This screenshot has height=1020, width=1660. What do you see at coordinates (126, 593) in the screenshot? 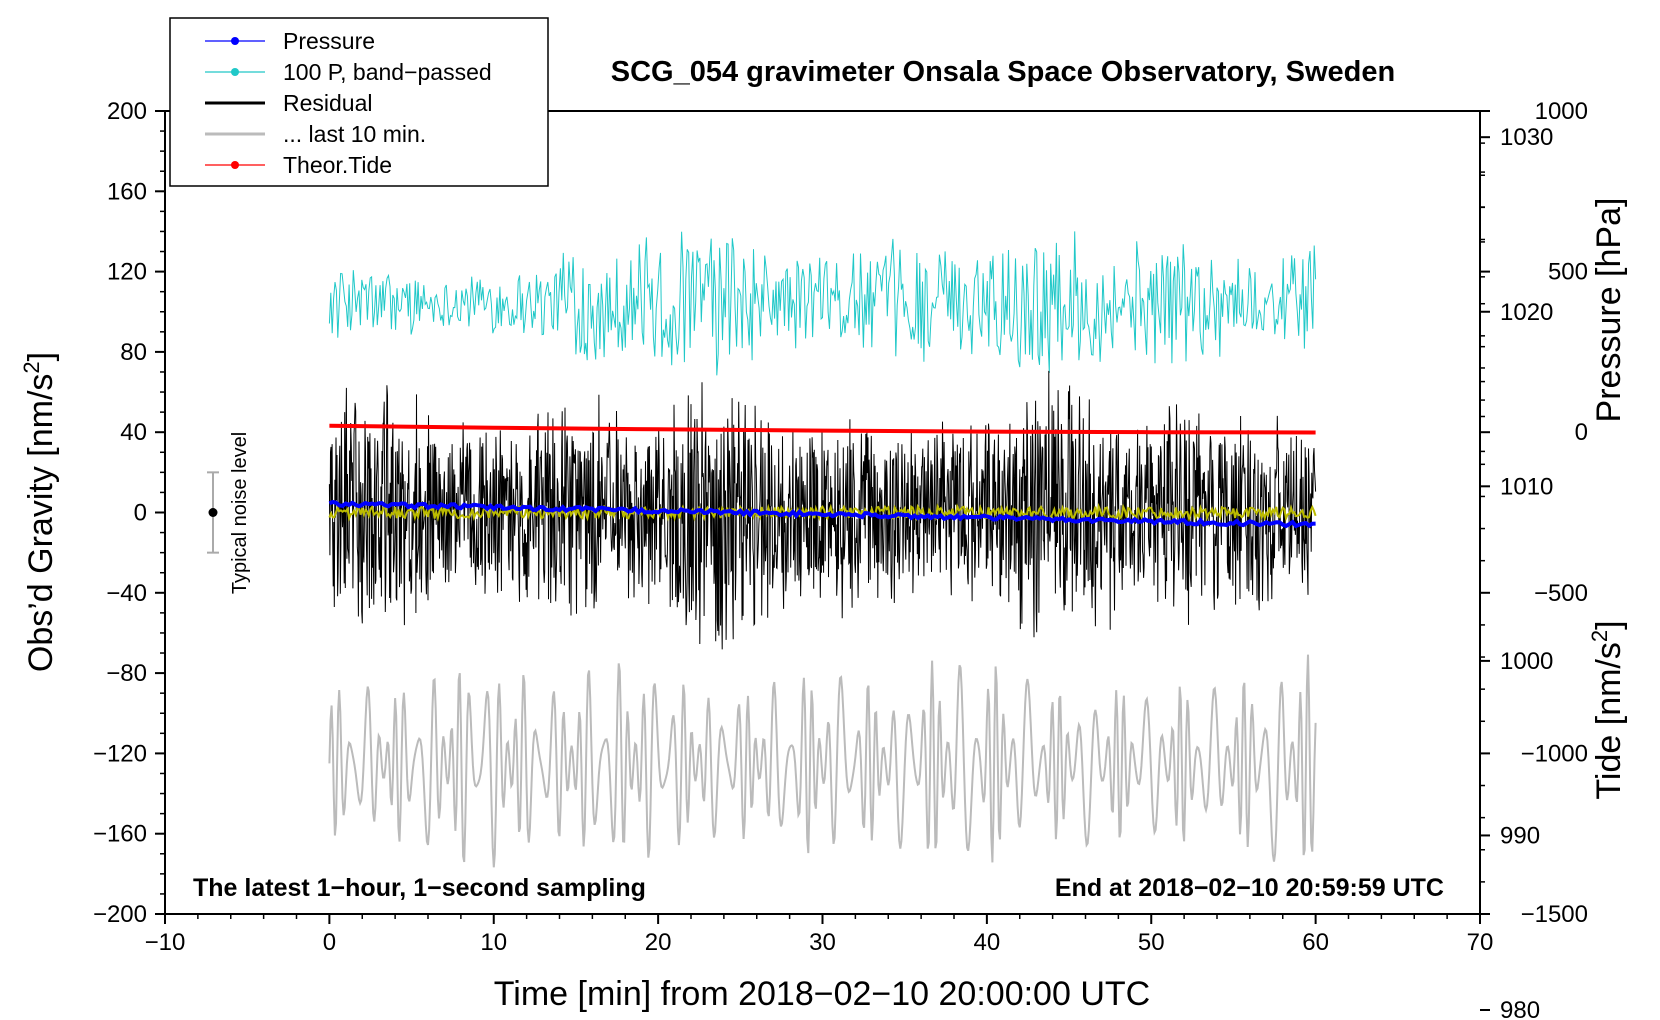
I see `y-tick-label: −40` at bounding box center [126, 593].